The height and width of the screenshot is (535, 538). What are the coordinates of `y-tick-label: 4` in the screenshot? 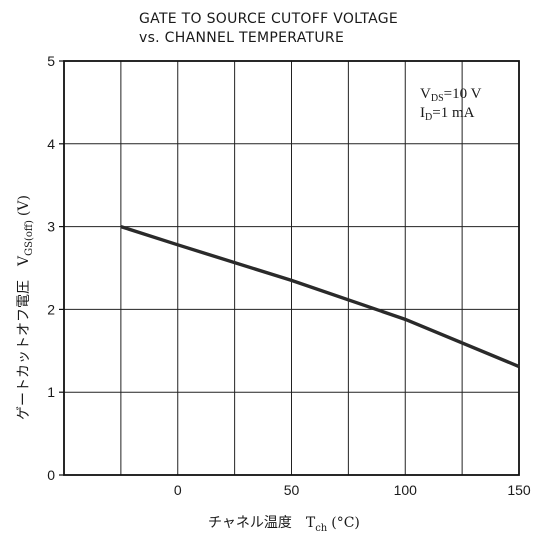 It's located at (51, 144).